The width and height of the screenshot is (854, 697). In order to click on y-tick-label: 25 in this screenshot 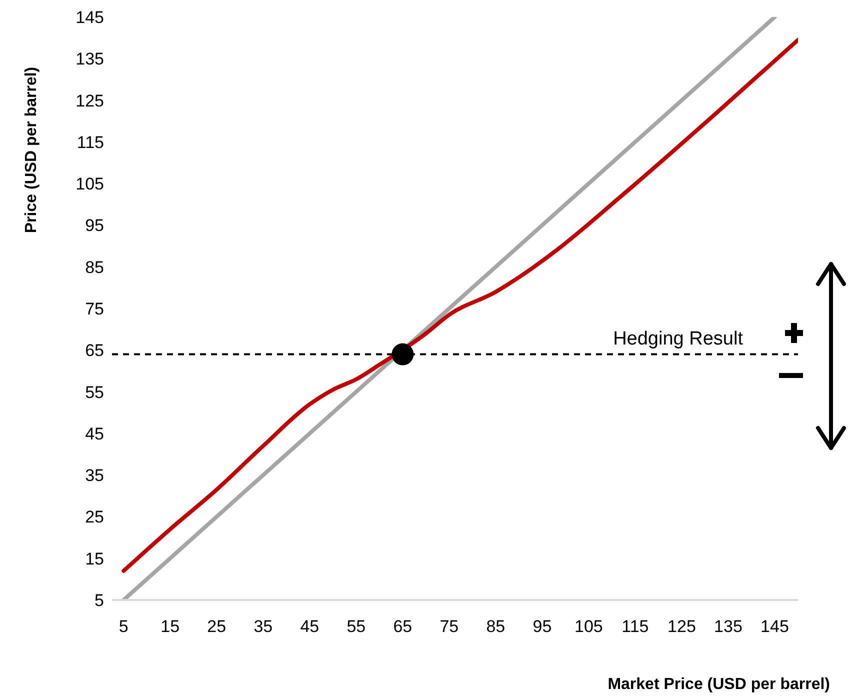, I will do `click(94, 517)`.